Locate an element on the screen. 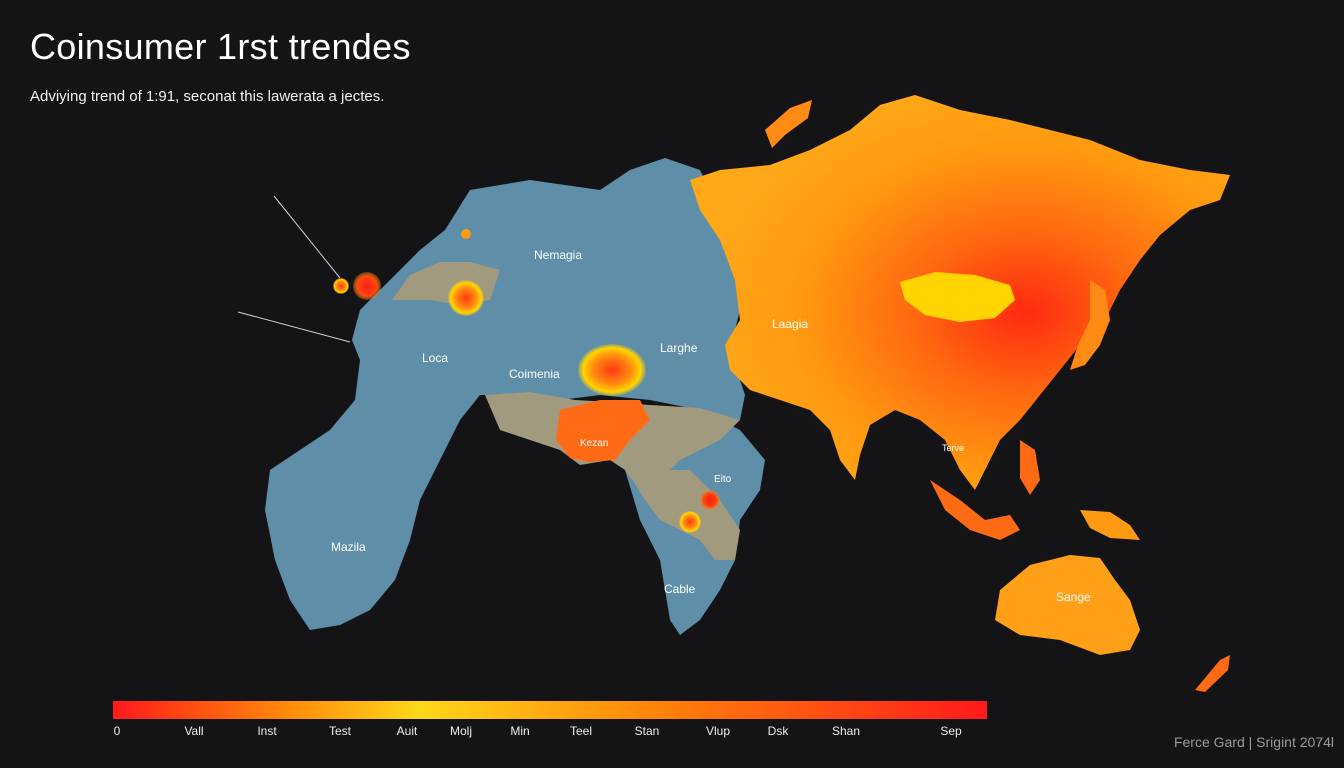  legend-tick: 0 is located at coordinates (117, 731).